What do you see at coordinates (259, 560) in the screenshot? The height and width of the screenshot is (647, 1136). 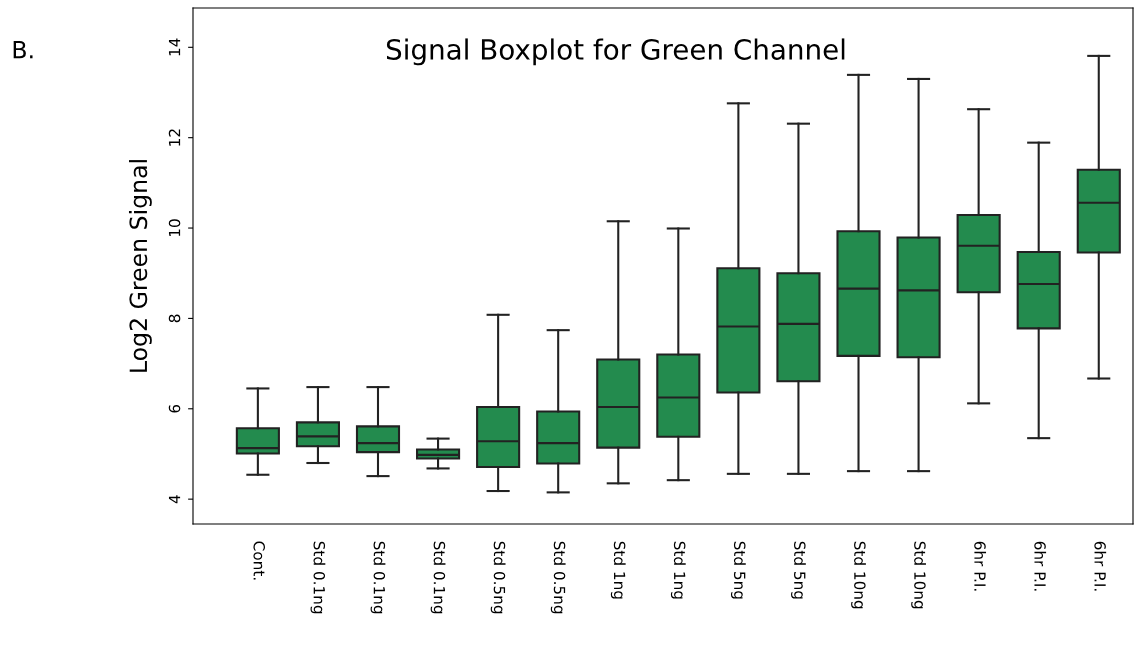 I see `x-tick-label: Cont.` at bounding box center [259, 560].